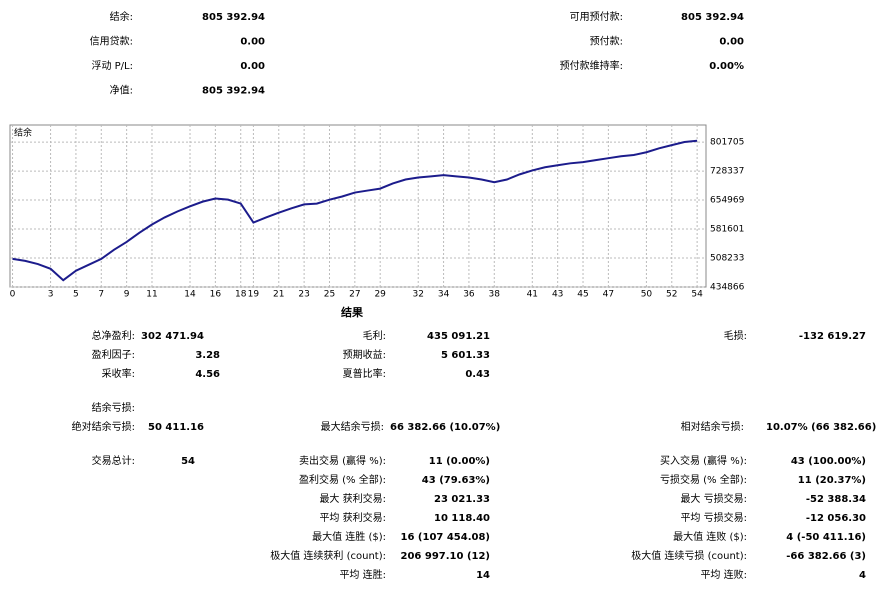  What do you see at coordinates (188, 461) in the screenshot?
I see `result-value: 54` at bounding box center [188, 461].